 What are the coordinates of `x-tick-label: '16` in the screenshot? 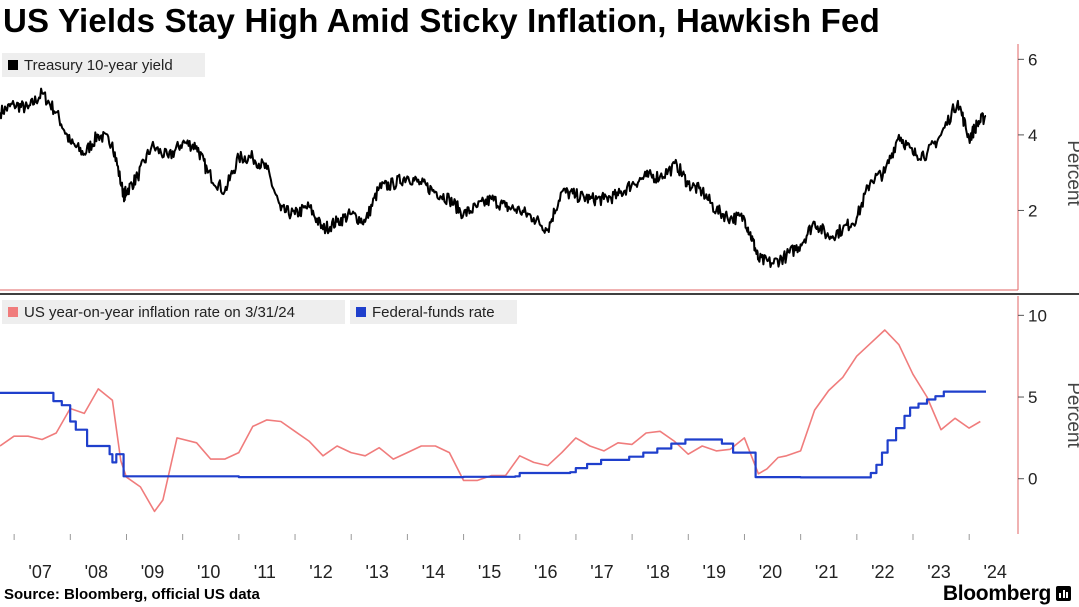 It's located at (545, 572).